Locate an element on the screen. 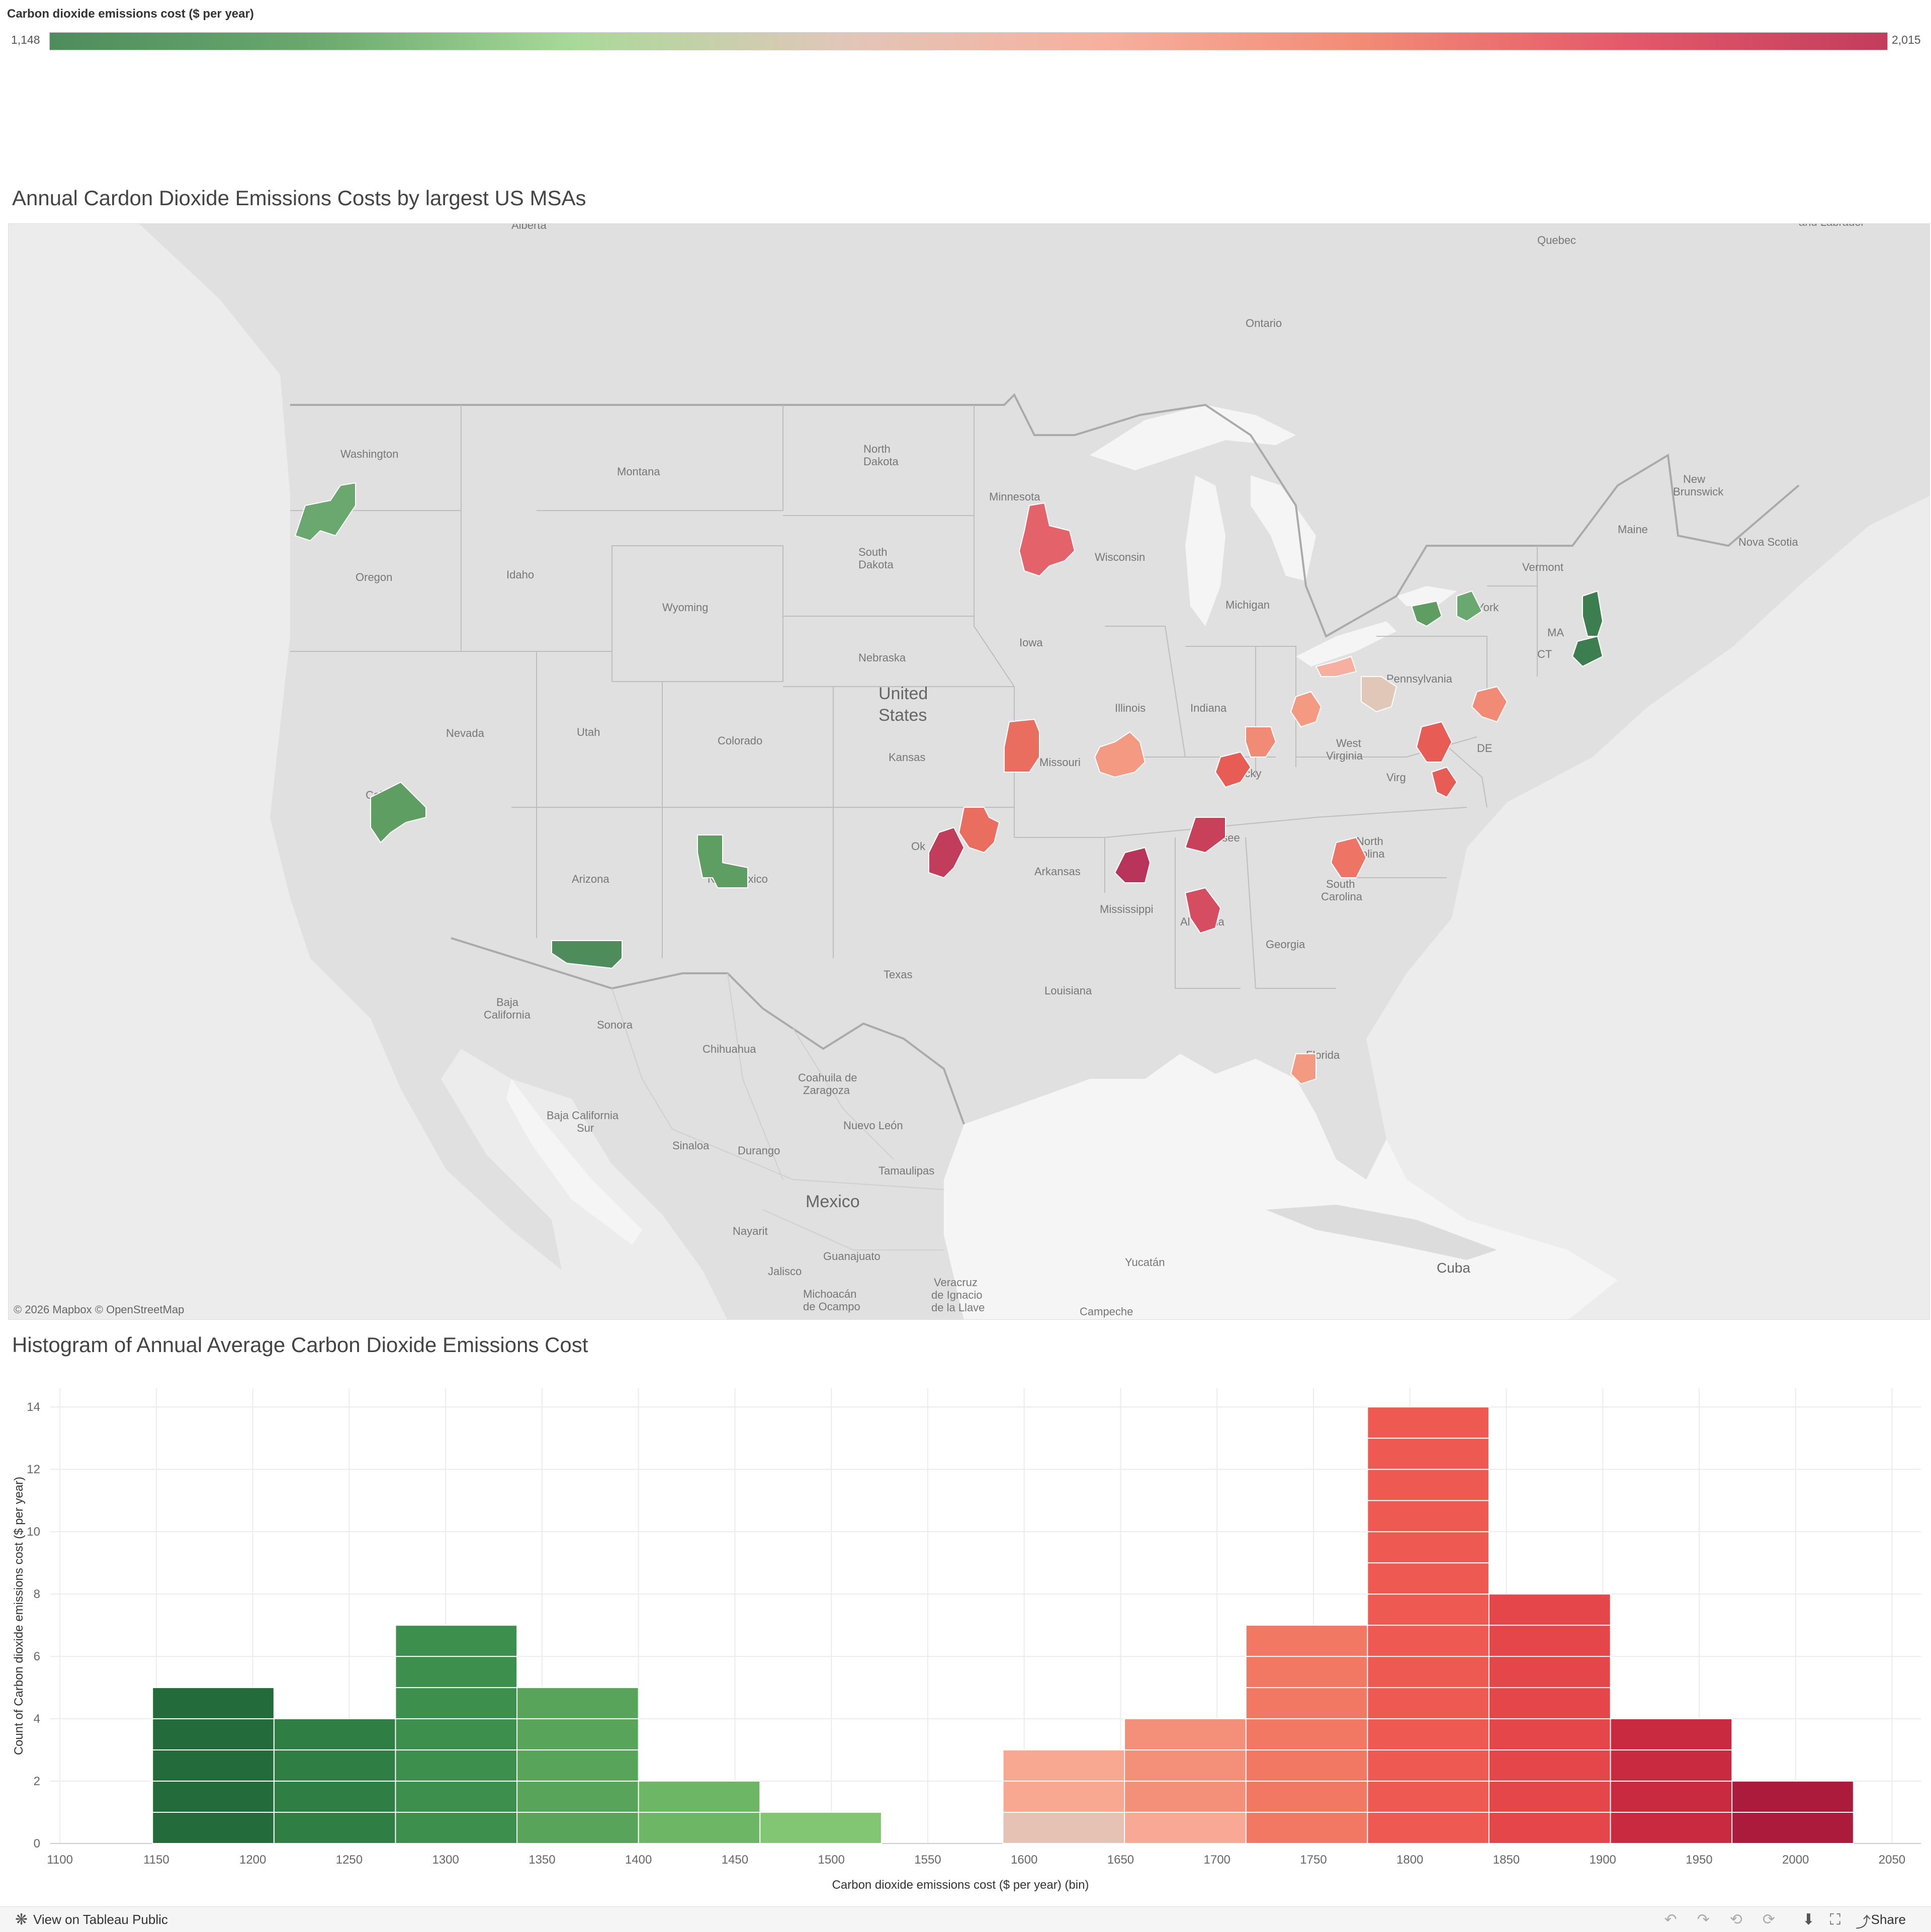  y-tick-label: 12 is located at coordinates (33, 1469).